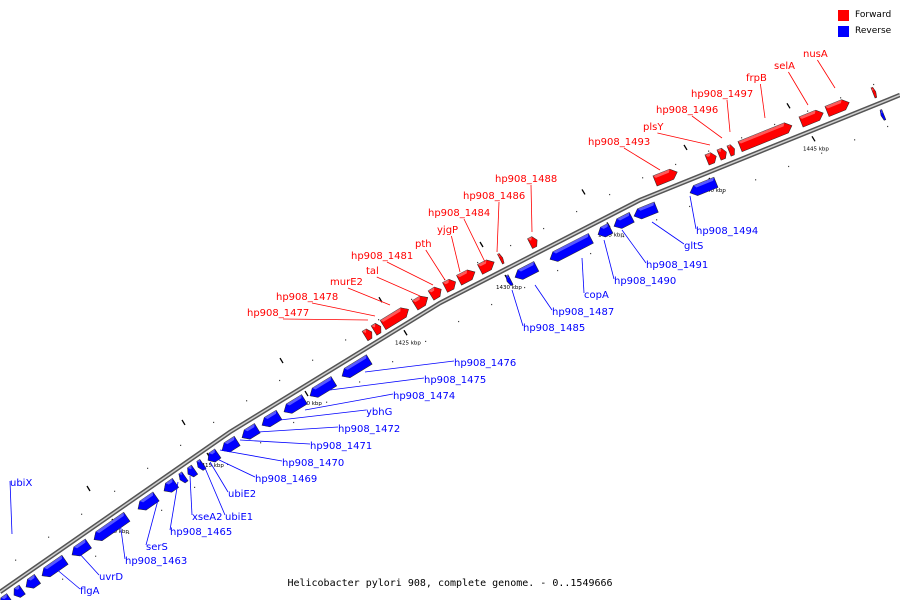  What do you see at coordinates (645, 281) in the screenshot?
I see `reverse-gene-label-hp908-1490: hp908_1490` at bounding box center [645, 281].